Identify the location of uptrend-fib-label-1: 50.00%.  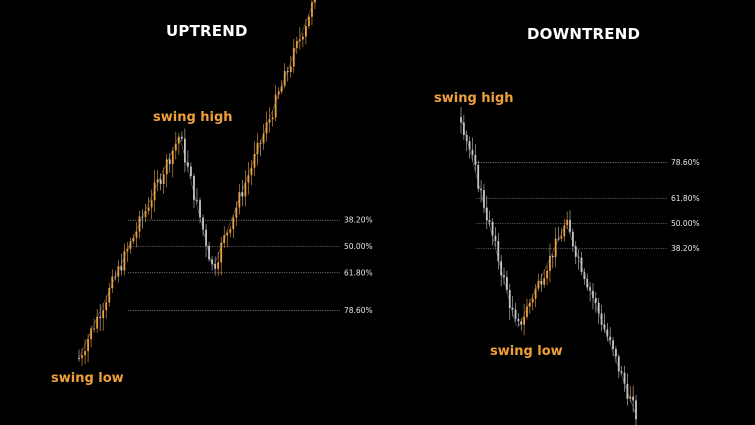
(358, 246).